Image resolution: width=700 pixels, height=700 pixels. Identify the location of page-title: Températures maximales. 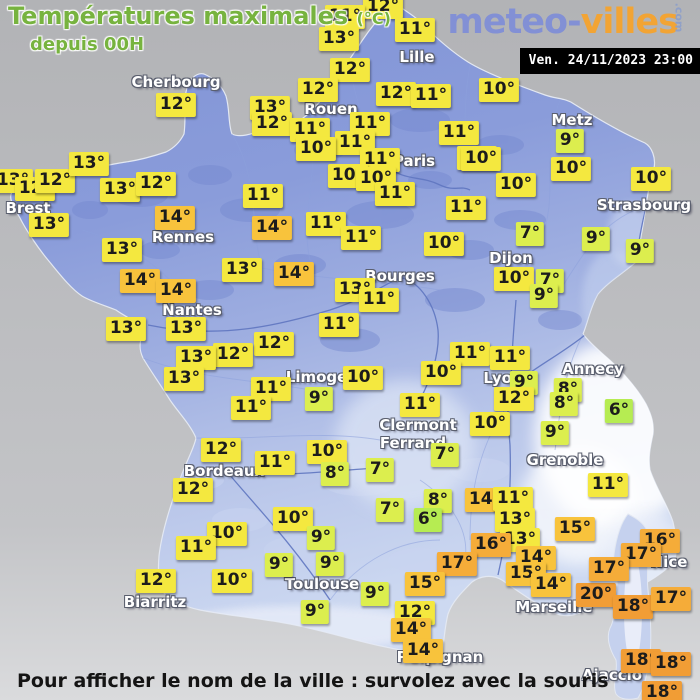
(178, 16).